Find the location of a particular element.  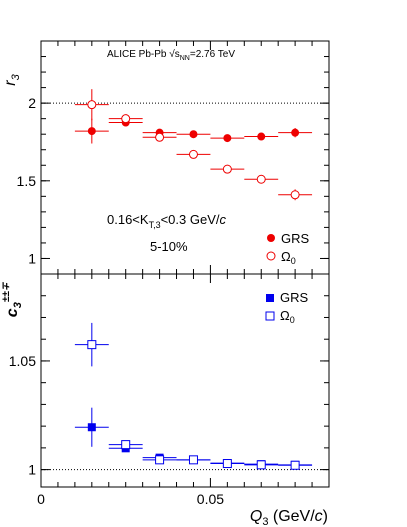

top-ylabel: r3 is located at coordinates (12, 79).